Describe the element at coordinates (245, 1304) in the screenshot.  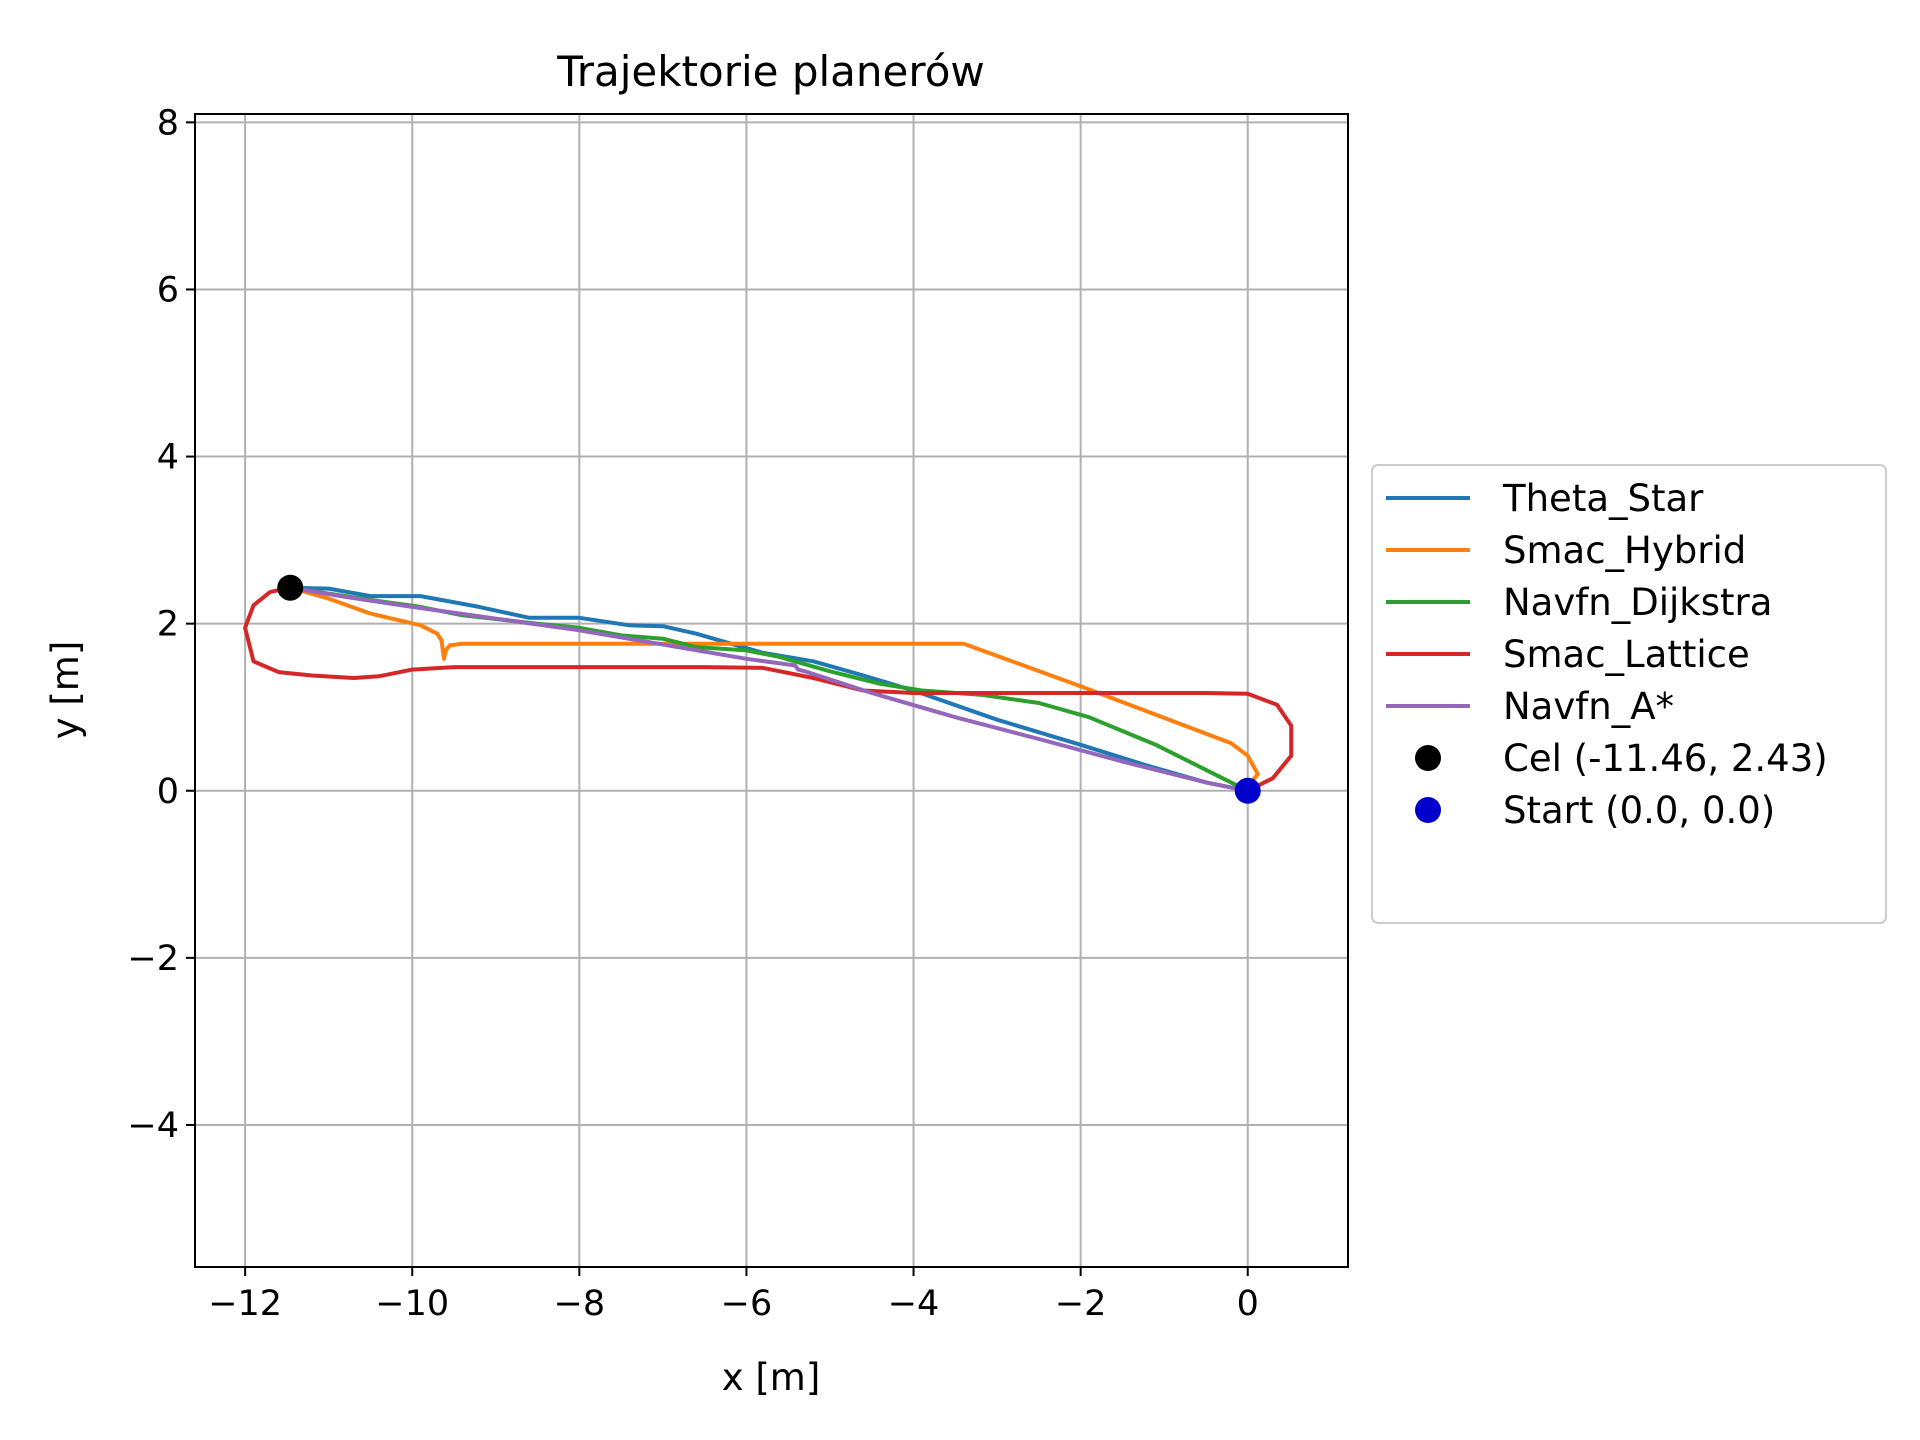
I see `x-tick-label: −12` at that location.